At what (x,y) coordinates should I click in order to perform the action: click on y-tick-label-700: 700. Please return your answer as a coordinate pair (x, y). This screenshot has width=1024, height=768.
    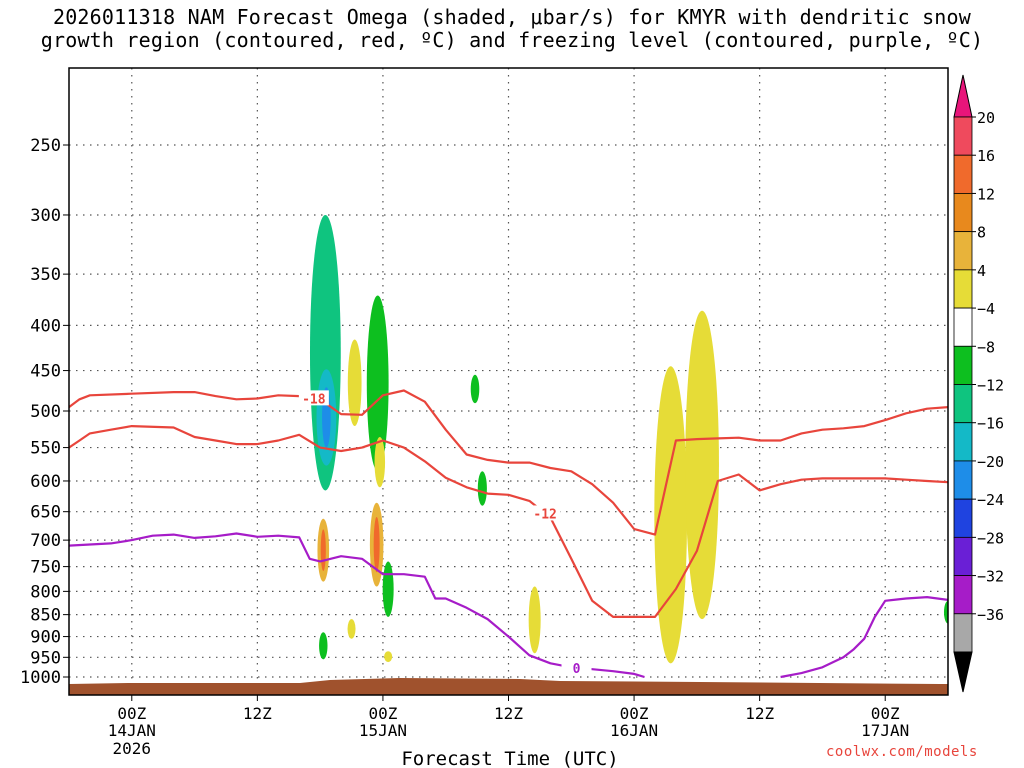
    Looking at the image, I should click on (45, 541).